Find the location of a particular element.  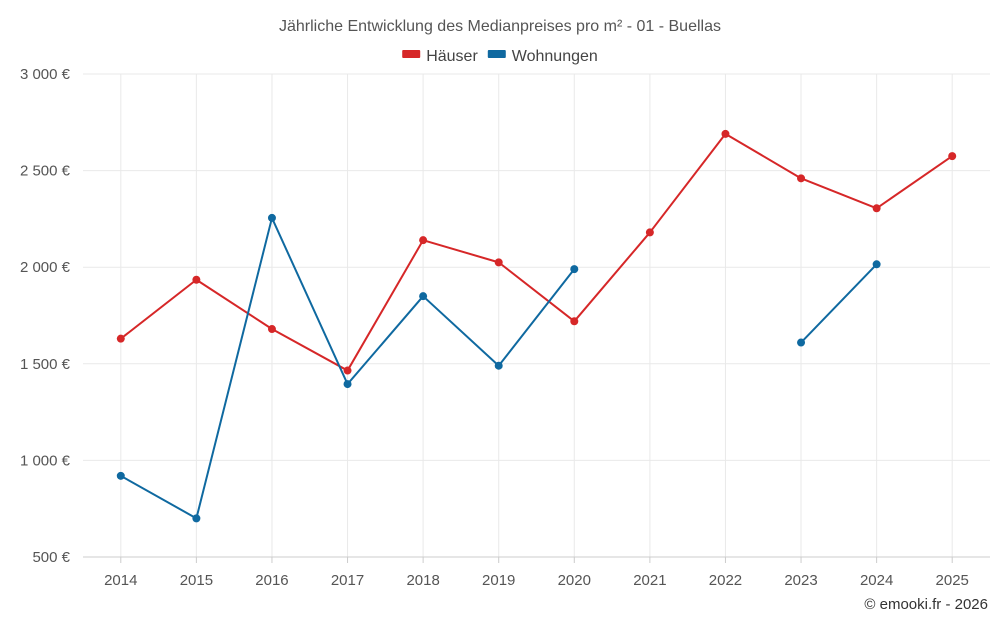

x-tick-label: 2014 is located at coordinates (120, 580).